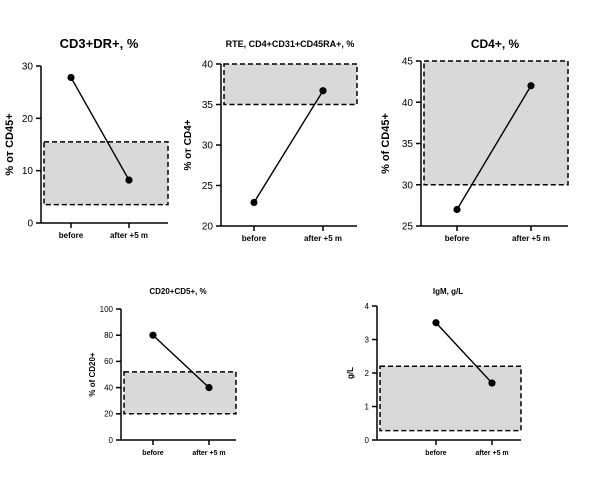 This screenshot has height=487, width=600. I want to click on chart-title: CD20+CD5+, %, so click(177, 291).